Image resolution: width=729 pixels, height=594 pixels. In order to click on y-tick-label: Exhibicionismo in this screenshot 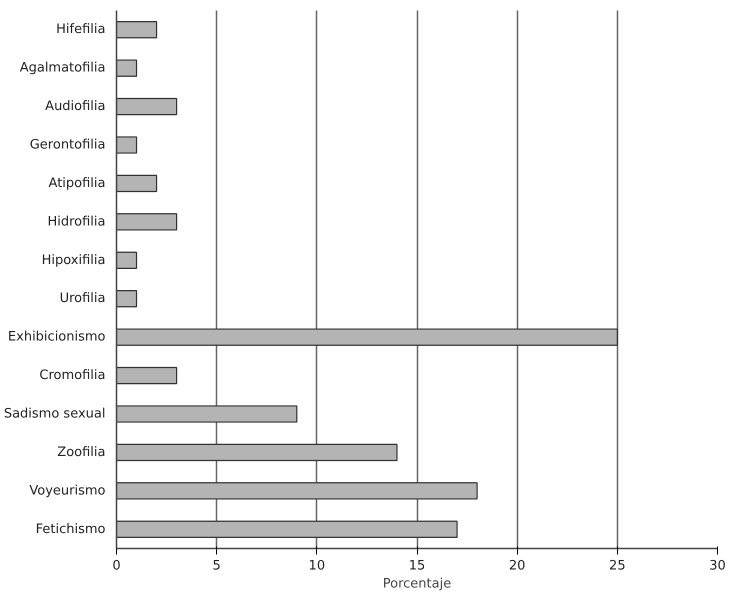, I will do `click(57, 337)`.